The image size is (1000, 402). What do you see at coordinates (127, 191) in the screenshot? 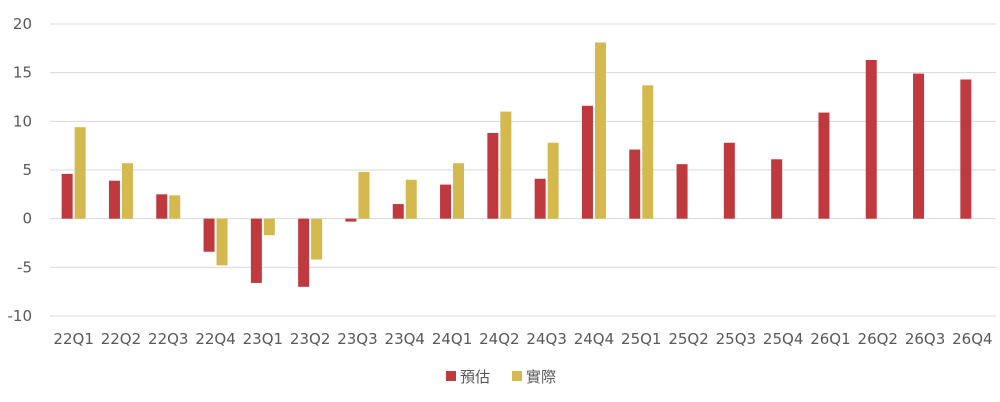
I see `actual-bar-22Q2` at bounding box center [127, 191].